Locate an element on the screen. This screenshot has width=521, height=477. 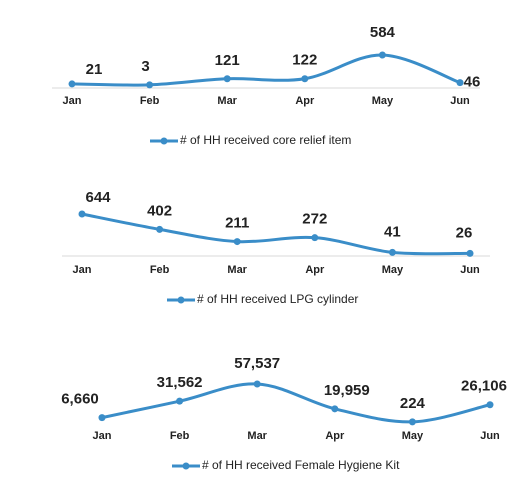
data-label: 41 is located at coordinates (392, 231).